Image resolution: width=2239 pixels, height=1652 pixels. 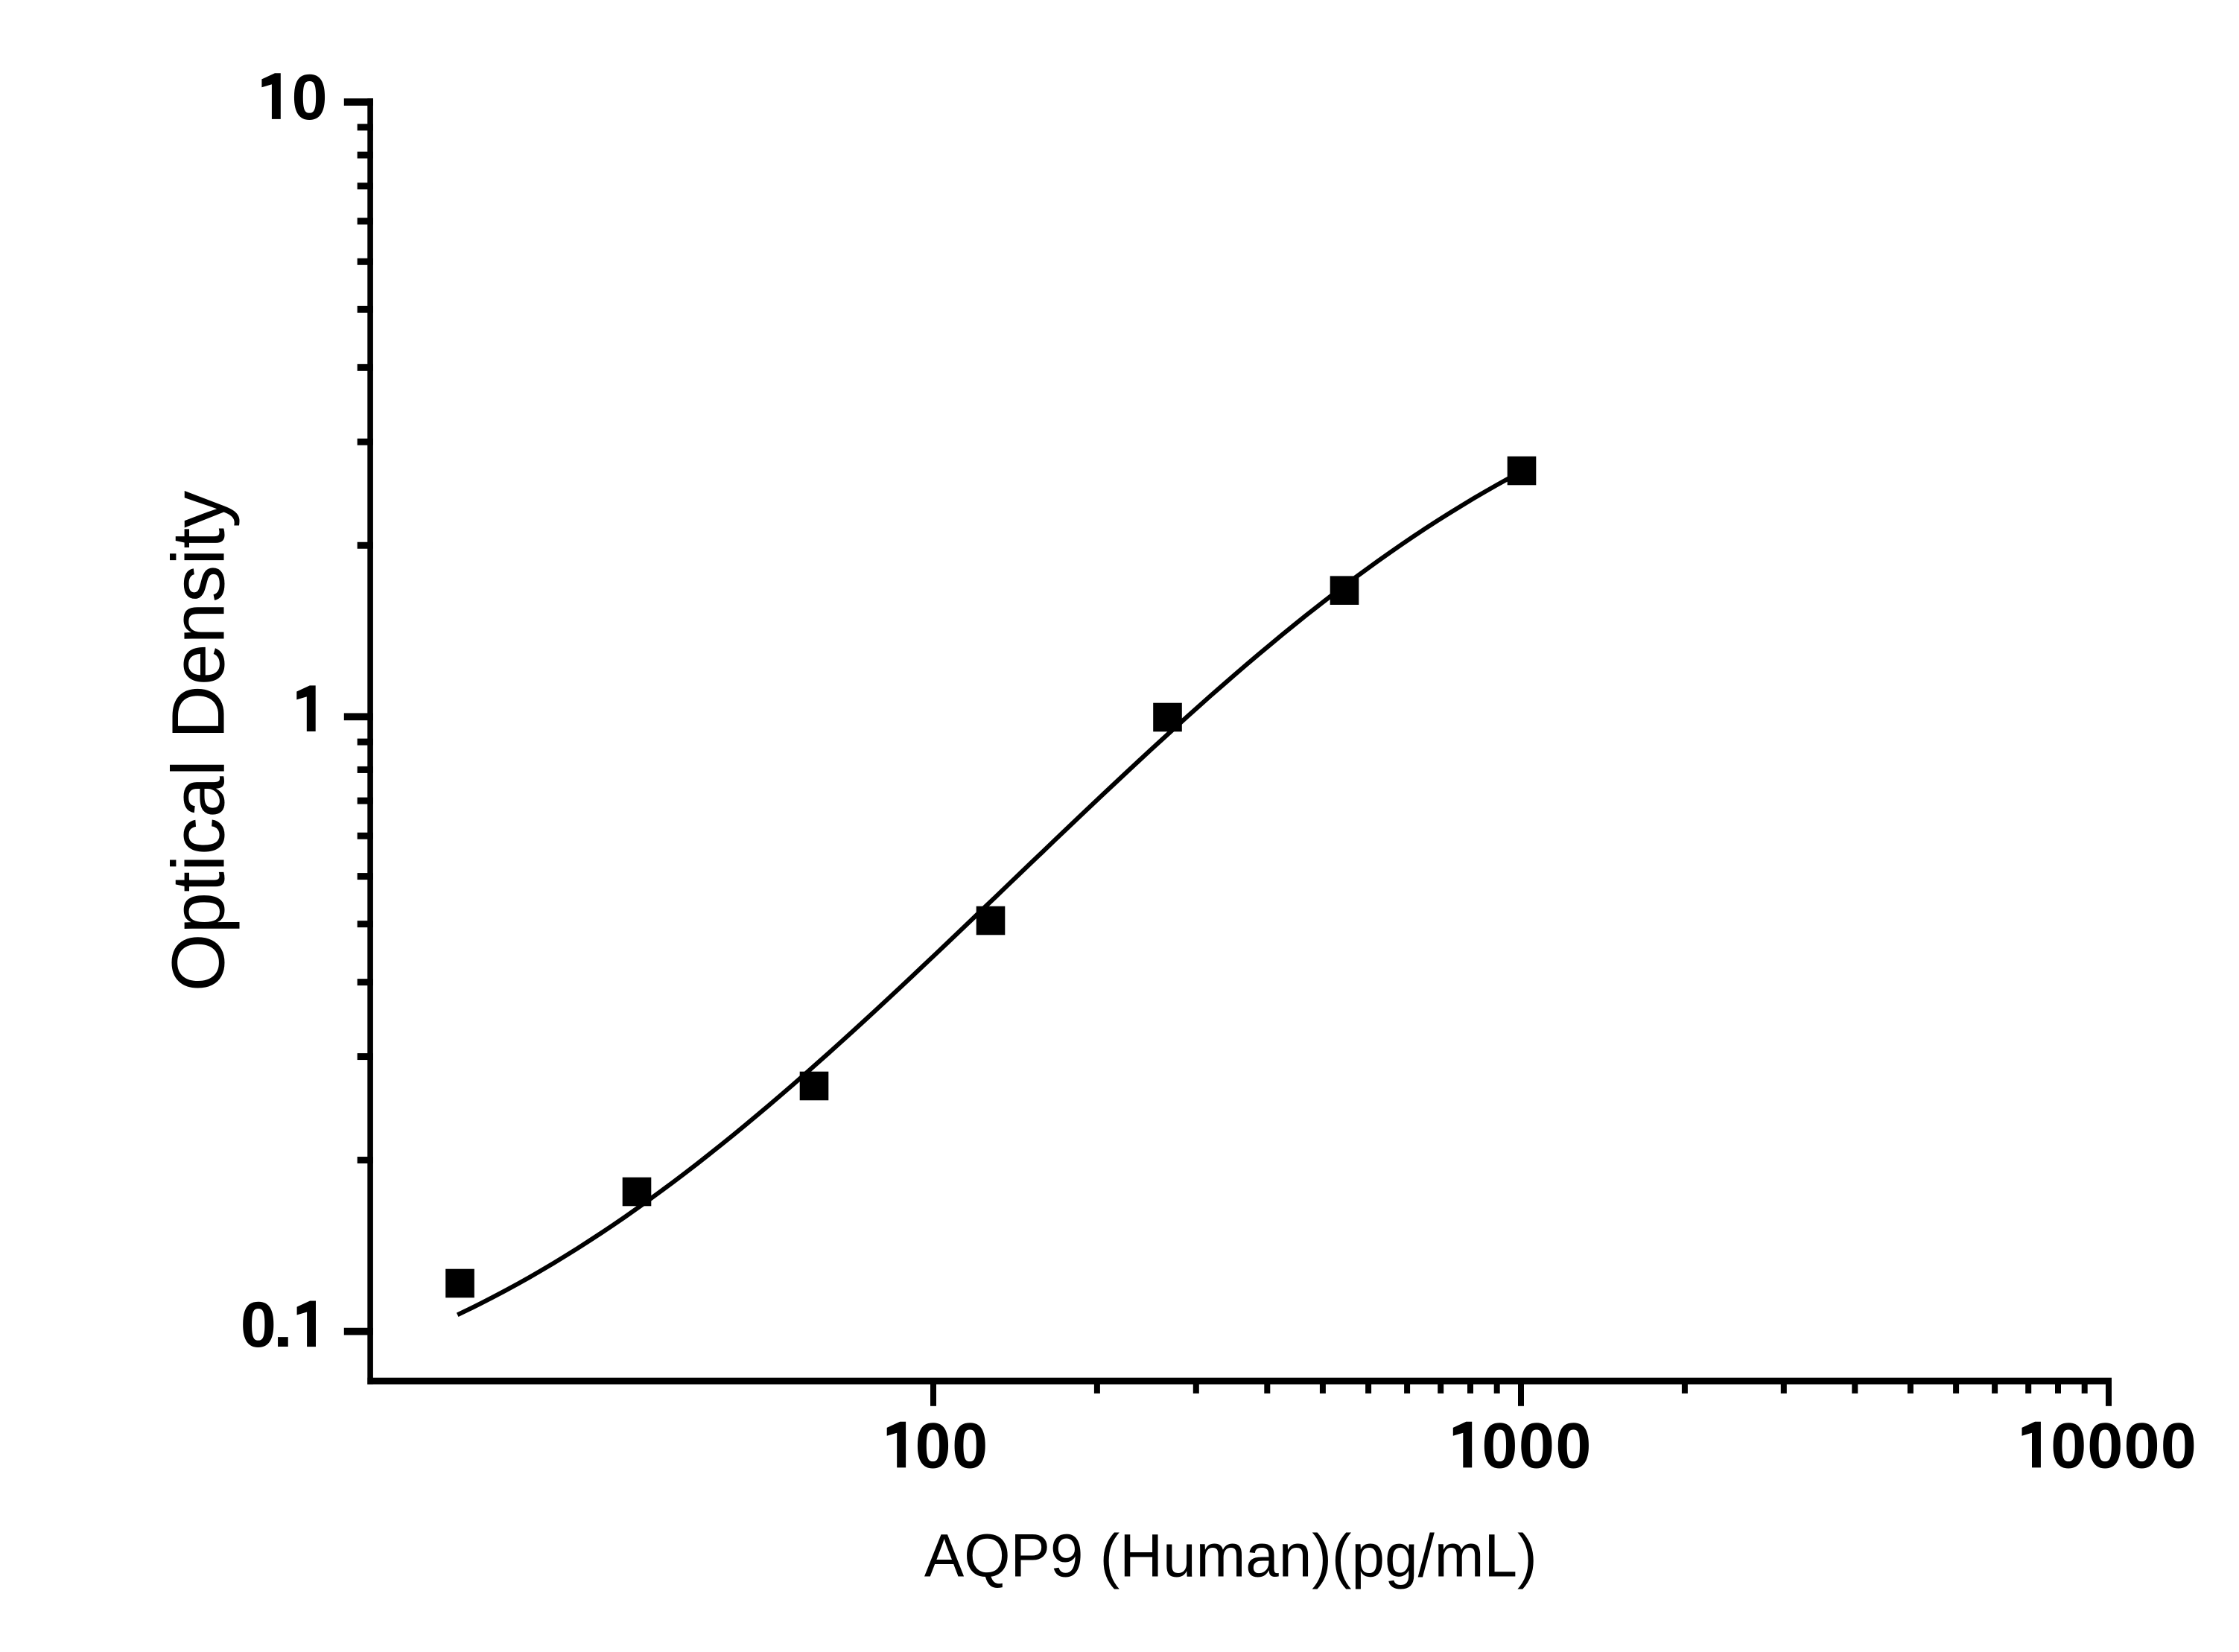 What do you see at coordinates (1230, 1556) in the screenshot?
I see `svg-text: AQP9 (Human)(pg/mL)` at bounding box center [1230, 1556].